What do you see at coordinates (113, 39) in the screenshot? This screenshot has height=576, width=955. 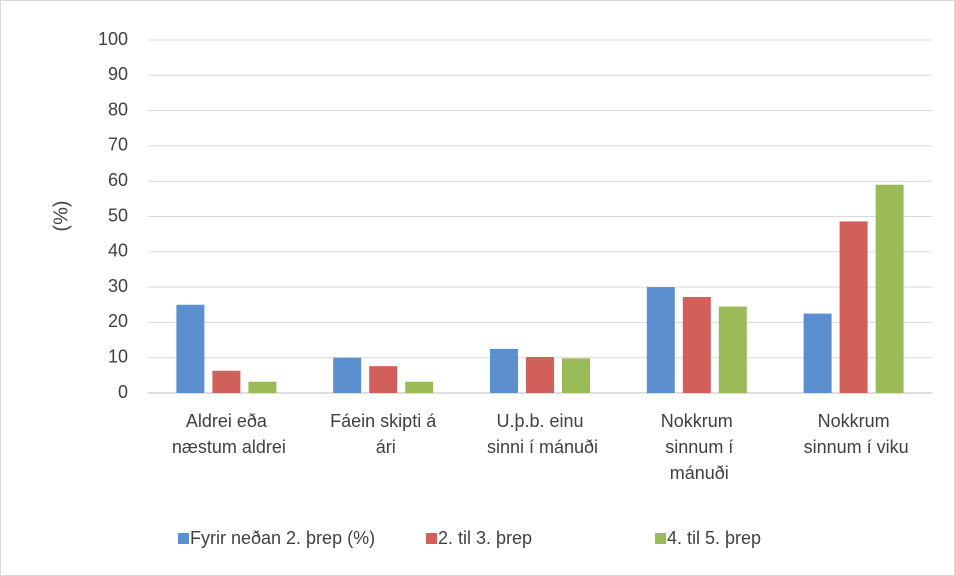 I see `y-tick-label: 100` at bounding box center [113, 39].